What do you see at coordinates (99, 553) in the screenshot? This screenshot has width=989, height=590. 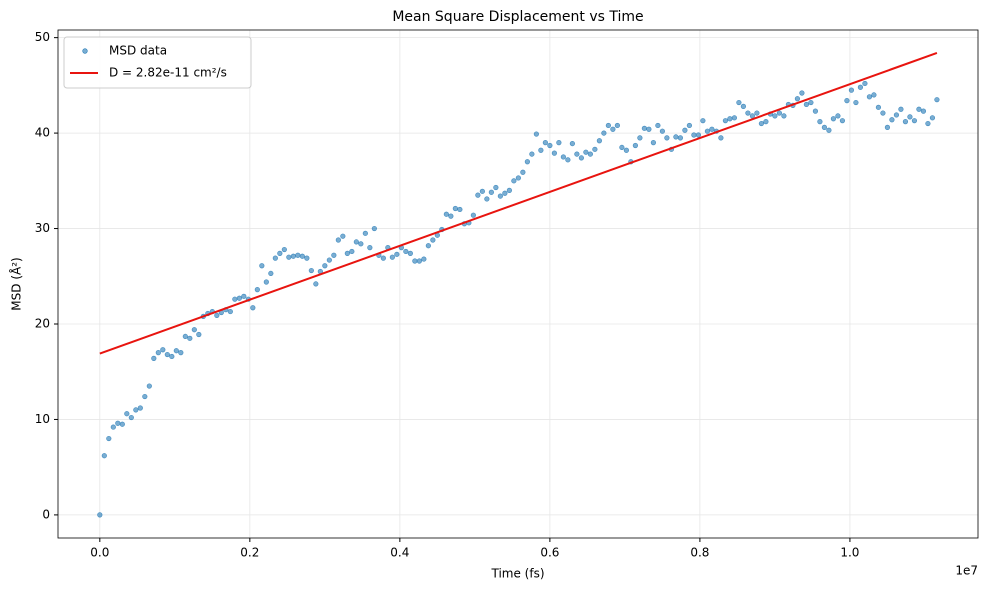 I see `x-tick-label: 0.0` at bounding box center [99, 553].